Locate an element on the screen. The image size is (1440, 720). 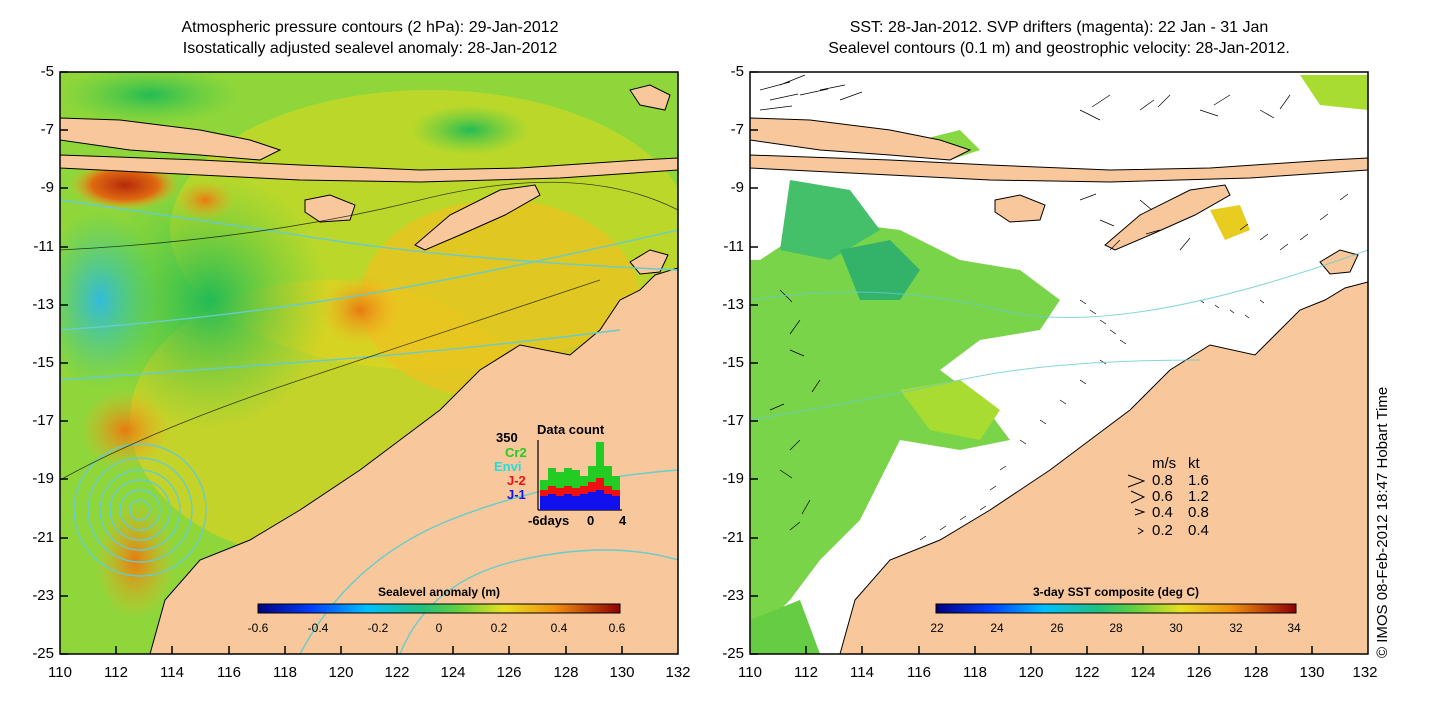
velocity-legend-kt: 1.6 is located at coordinates (1198, 480).